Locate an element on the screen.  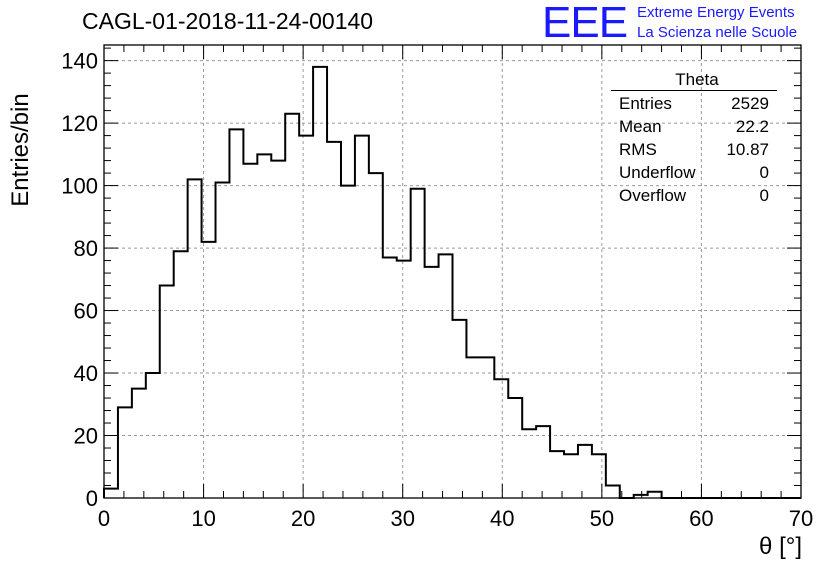
stats-row-underflow: Underflow 0 is located at coordinates (694, 172).